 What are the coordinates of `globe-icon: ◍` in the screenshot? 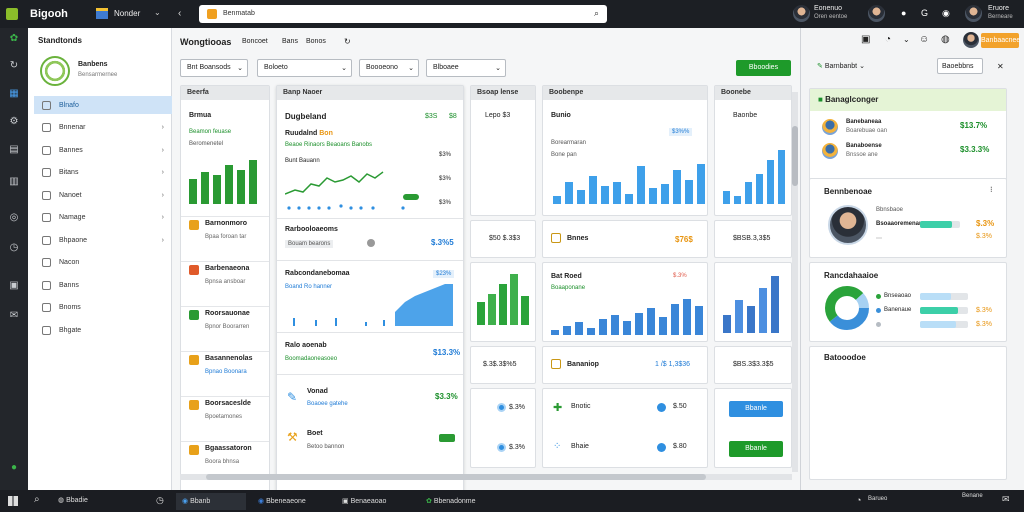 It's located at (945, 39).